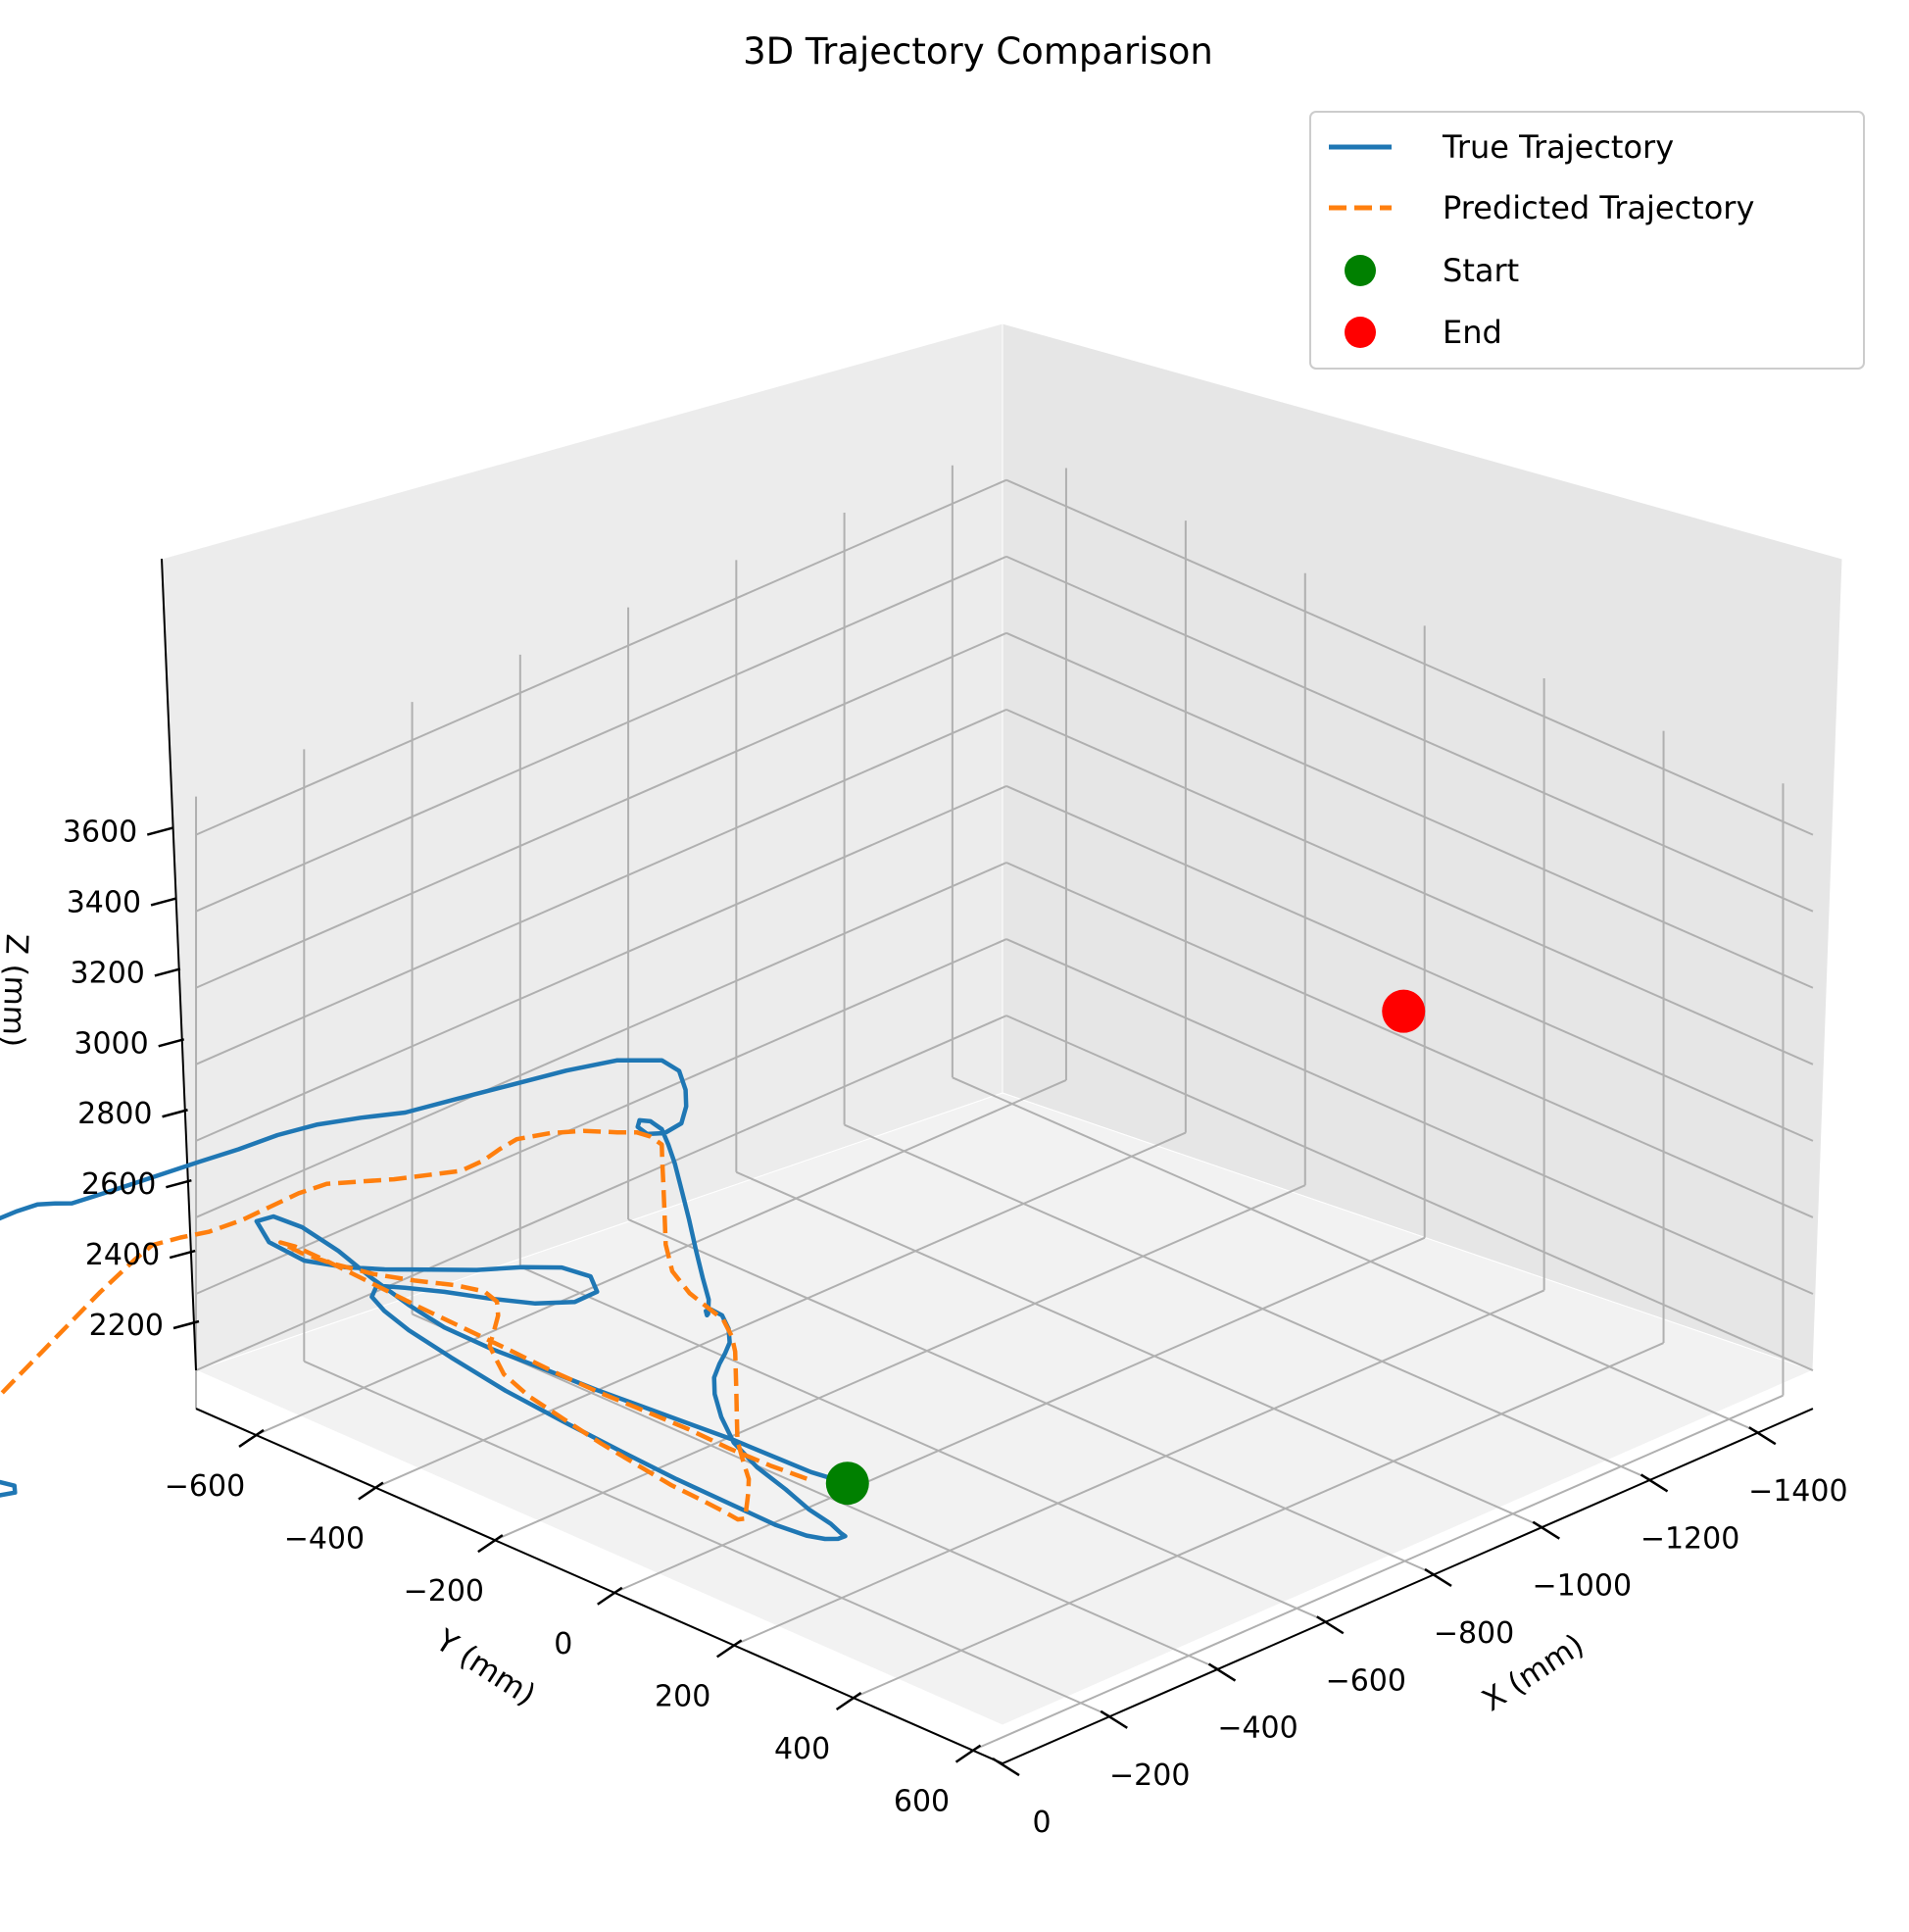 This screenshot has width=1909, height=1932. Describe the element at coordinates (205, 1486) in the screenshot. I see `y-tick-label: −600` at that location.